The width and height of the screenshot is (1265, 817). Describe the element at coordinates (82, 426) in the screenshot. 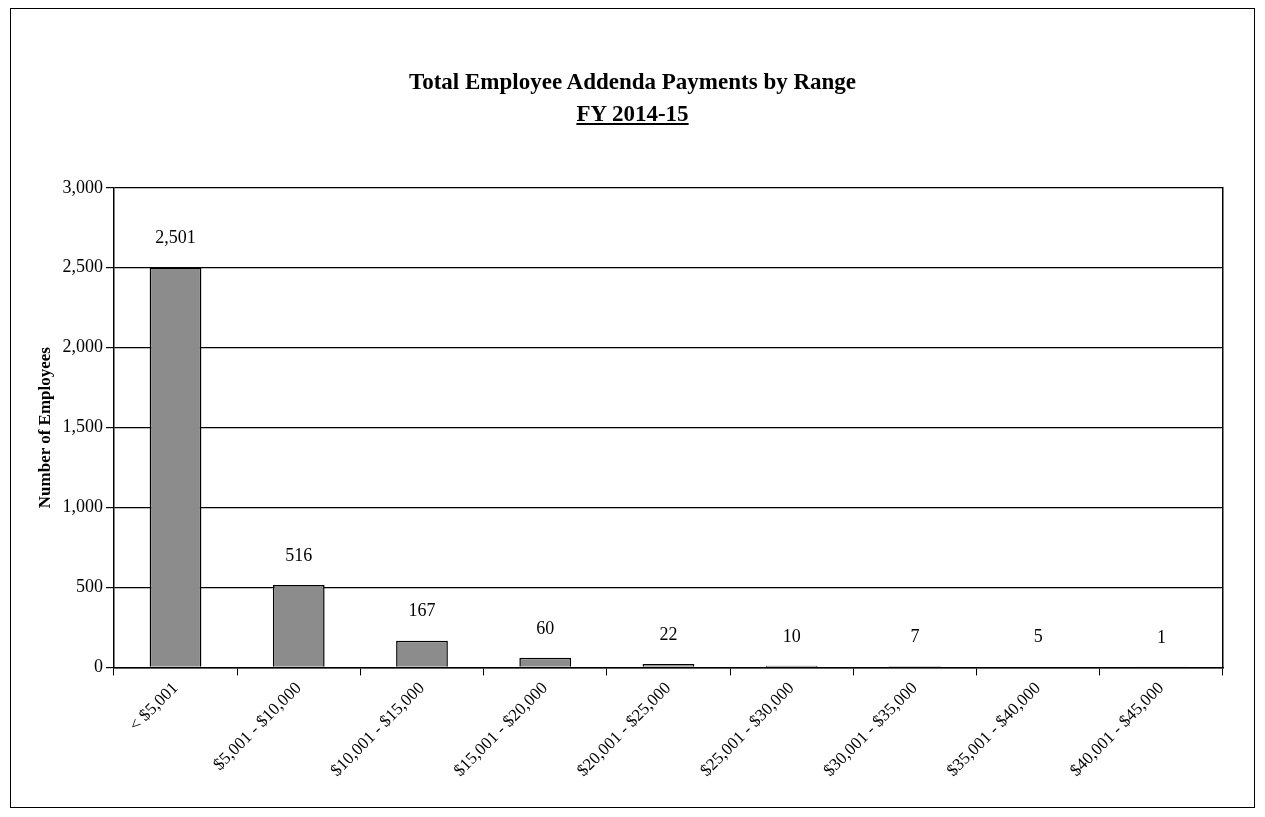

I see `y-tick-label: 1,500` at that location.